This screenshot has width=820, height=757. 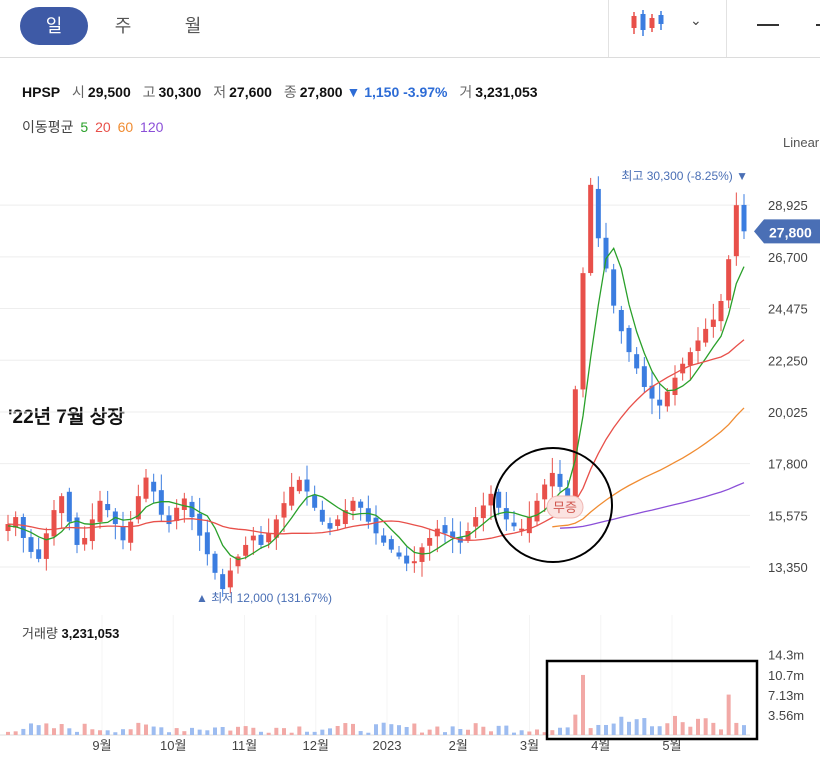 I want to click on candlestick-icon, so click(x=648, y=23).